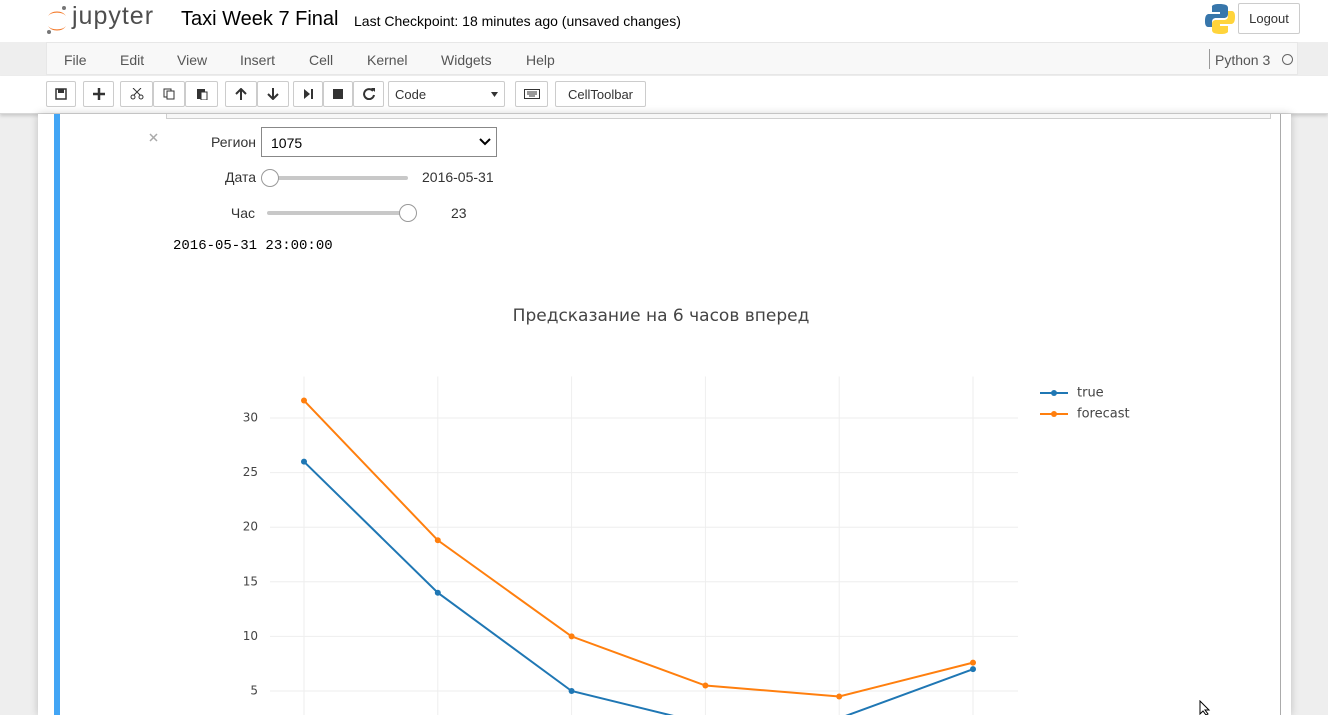  I want to click on chart-title: Предсказание на 6 часов вперед, so click(661, 316).